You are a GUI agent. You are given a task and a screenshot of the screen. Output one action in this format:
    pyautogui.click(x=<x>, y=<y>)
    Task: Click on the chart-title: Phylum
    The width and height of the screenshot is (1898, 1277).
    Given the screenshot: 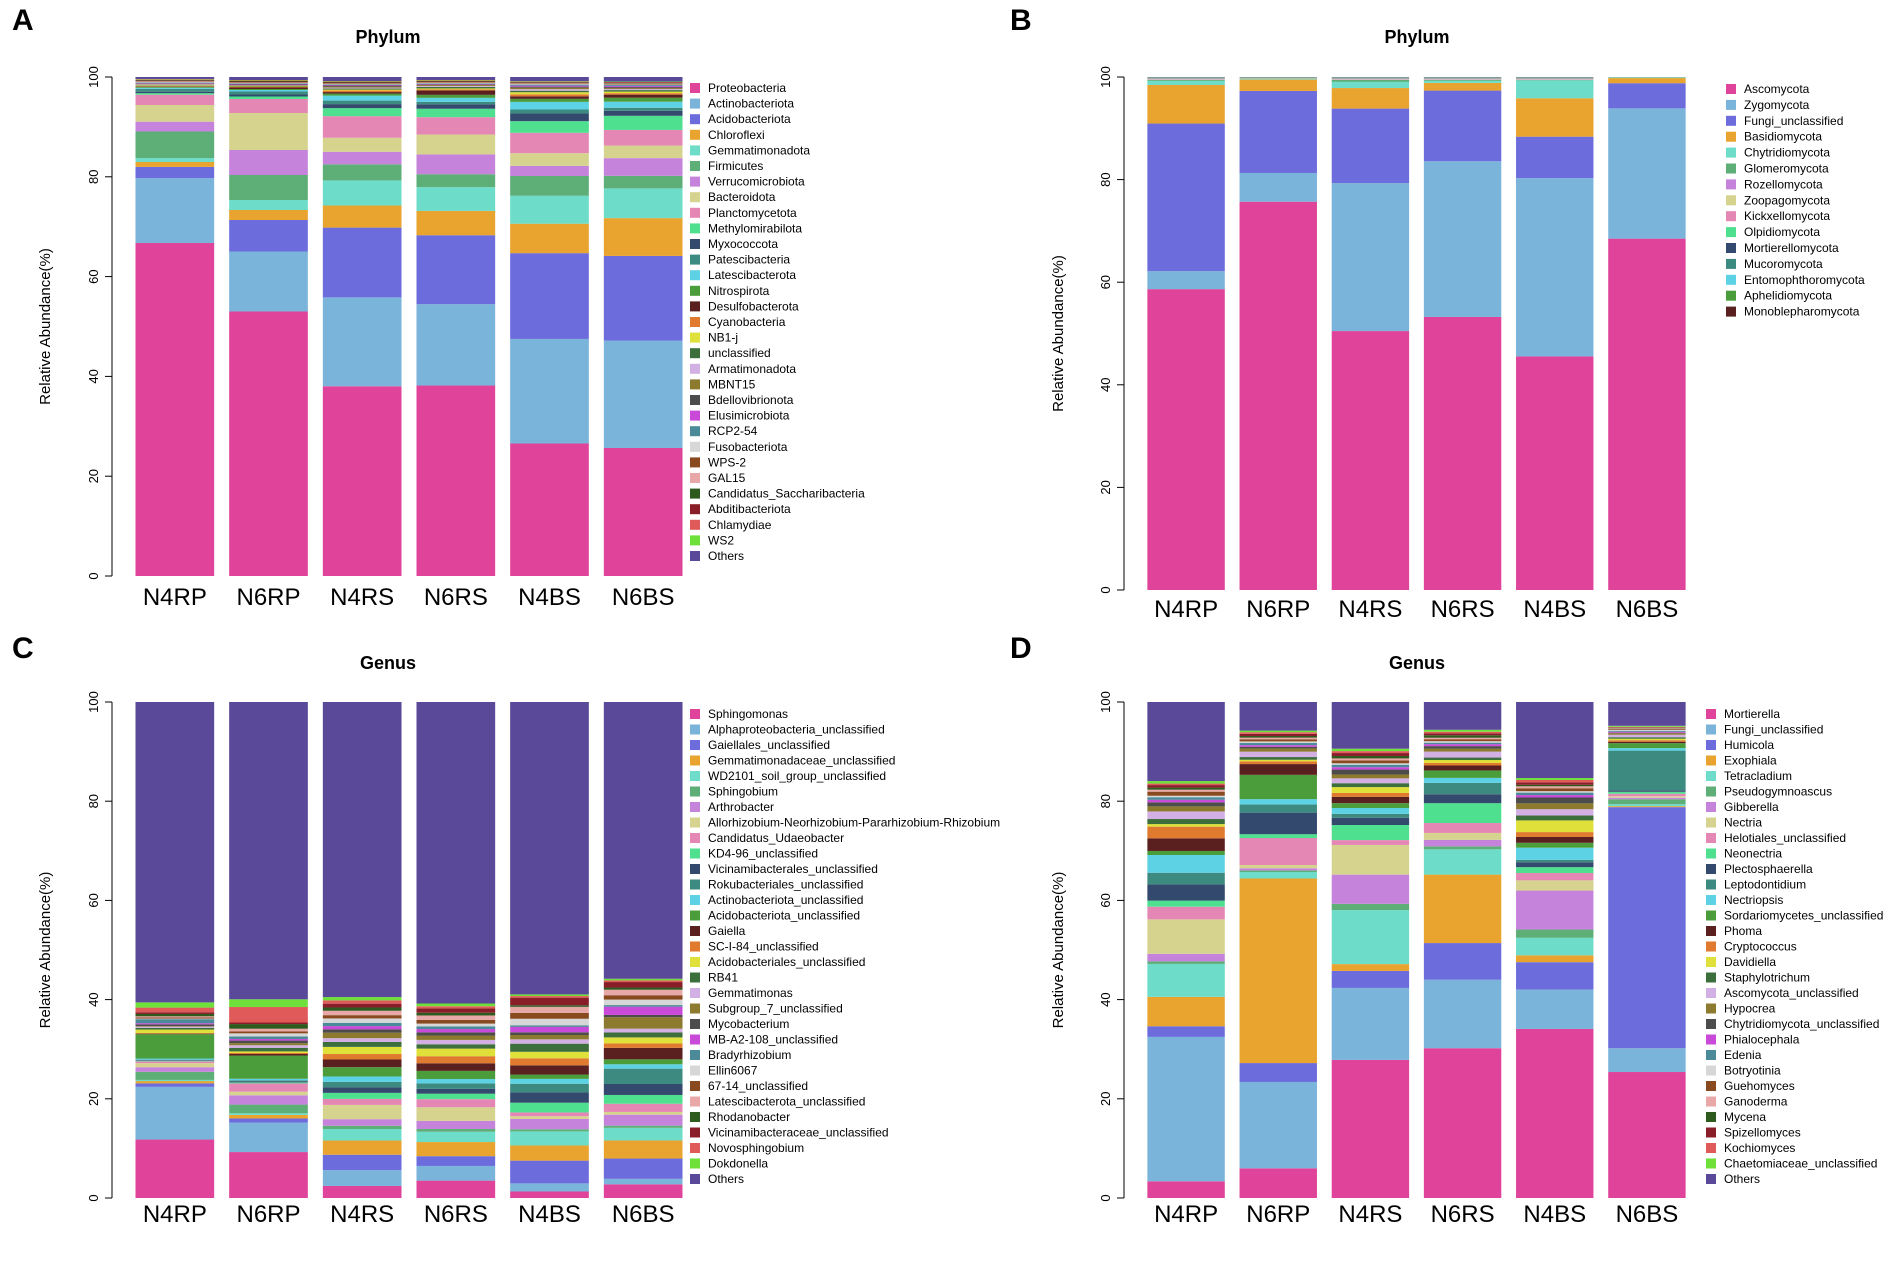 What is the action you would take?
    pyautogui.click(x=387, y=37)
    